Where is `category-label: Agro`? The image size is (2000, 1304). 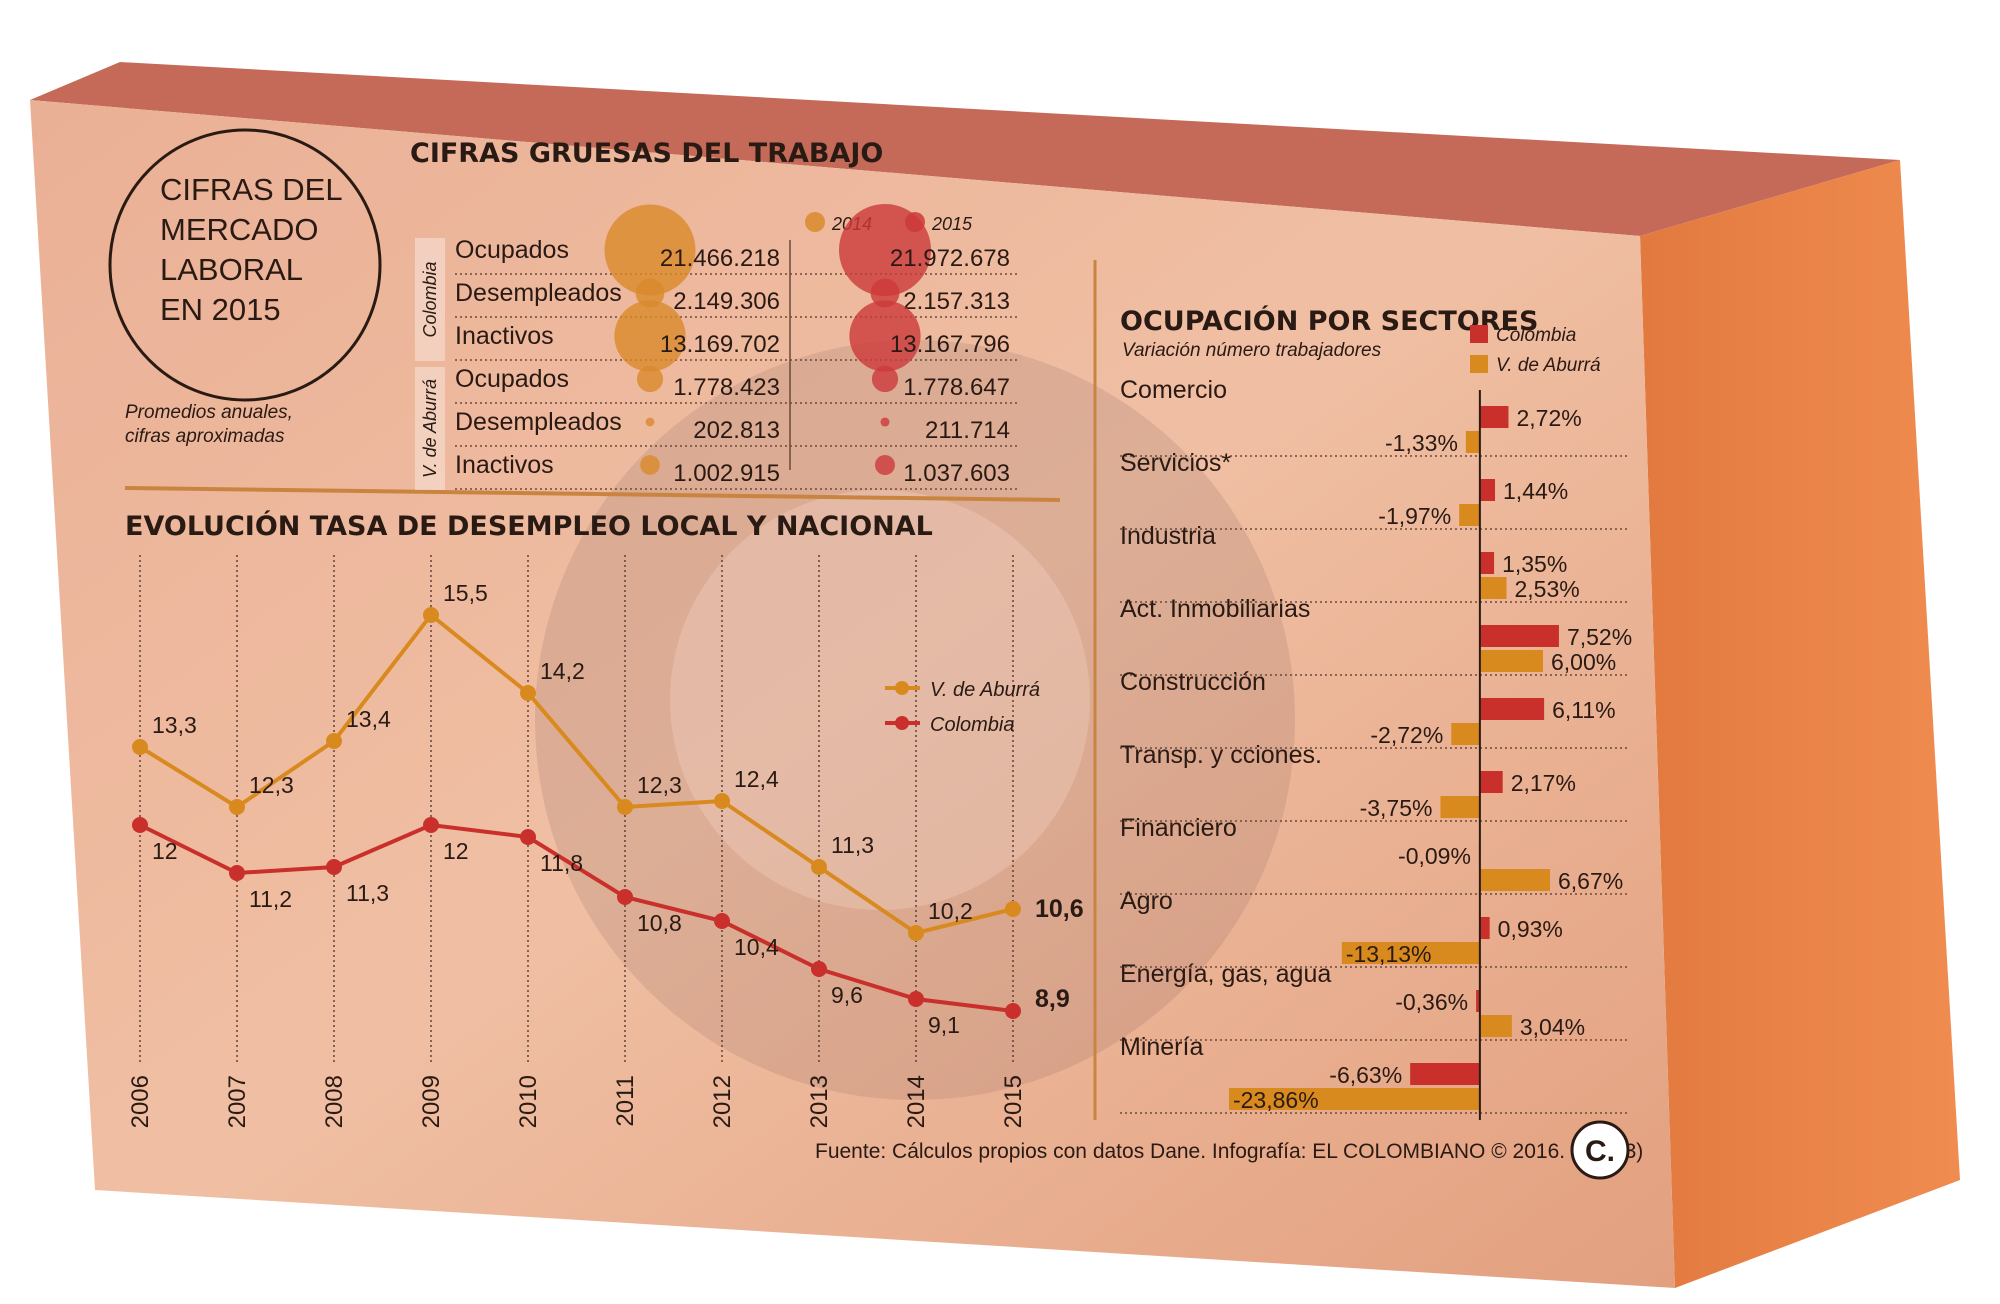
category-label: Agro is located at coordinates (1146, 901).